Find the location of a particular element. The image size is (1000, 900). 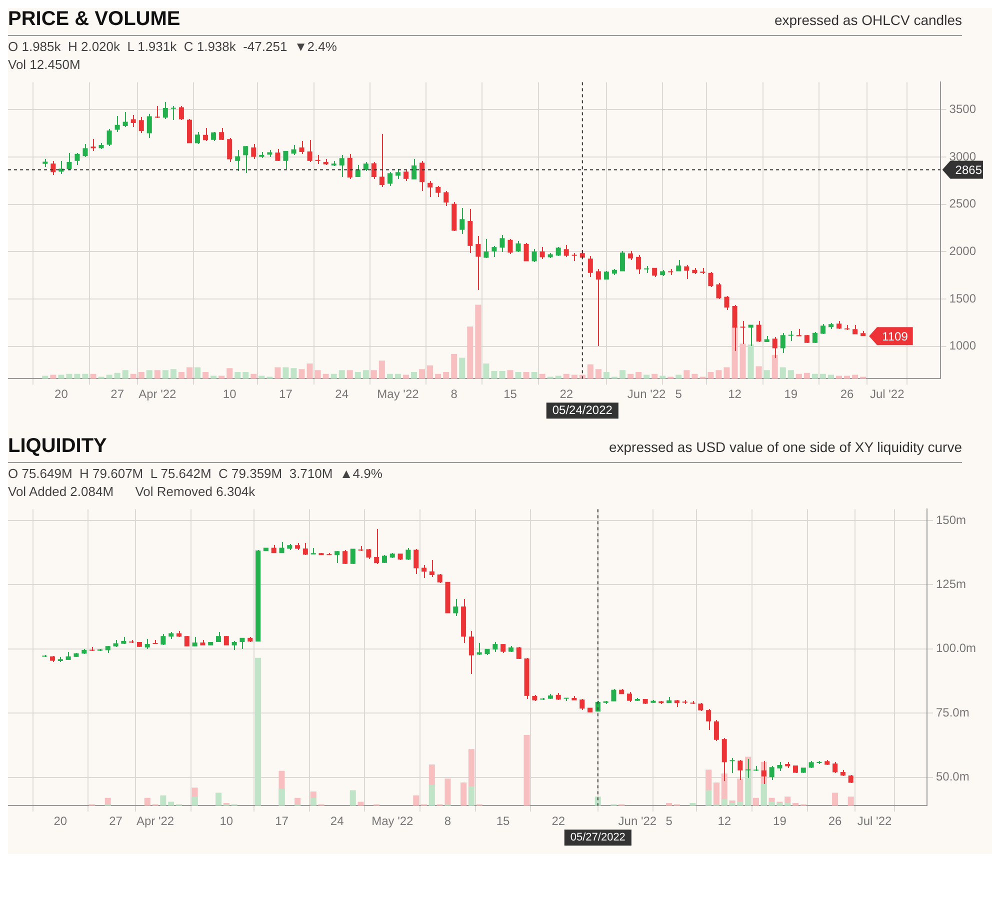

y-tick-label: 100.0m is located at coordinates (956, 648).